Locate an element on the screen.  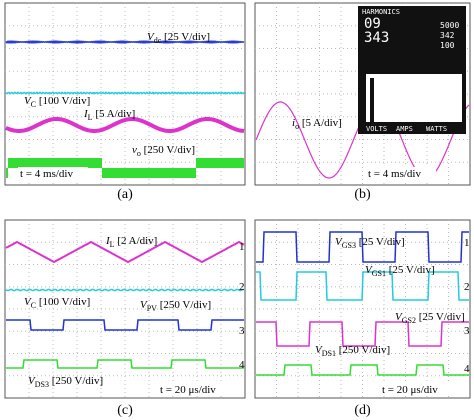
label-subscript: dc is located at coordinates (158, 40).